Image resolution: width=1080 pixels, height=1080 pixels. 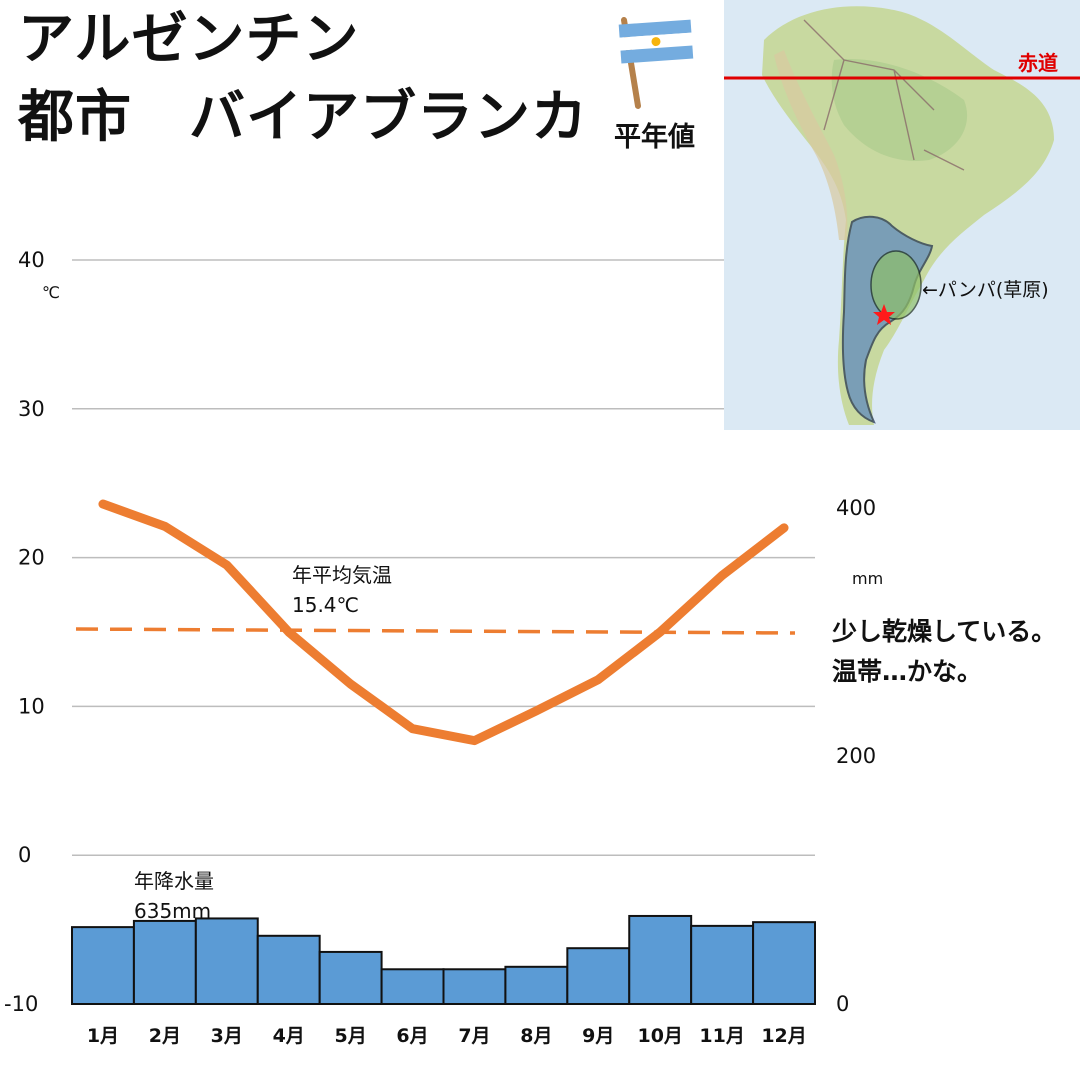 What do you see at coordinates (31, 706) in the screenshot?
I see `left-axis-tick: 10` at bounding box center [31, 706].